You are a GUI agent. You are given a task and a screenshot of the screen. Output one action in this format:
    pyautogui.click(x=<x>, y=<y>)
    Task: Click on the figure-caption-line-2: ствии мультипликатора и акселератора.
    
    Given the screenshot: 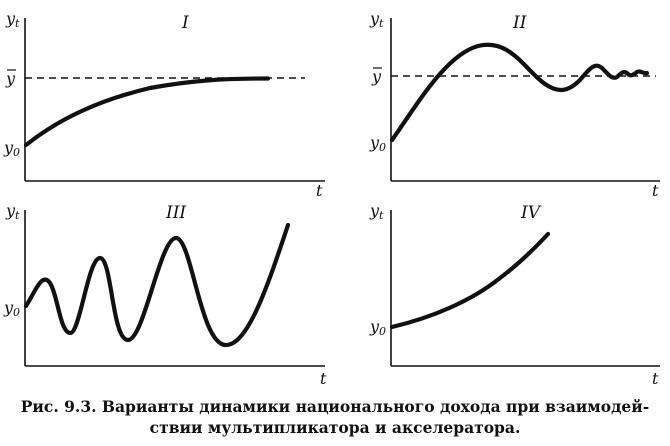 What is the action you would take?
    pyautogui.click(x=335, y=427)
    